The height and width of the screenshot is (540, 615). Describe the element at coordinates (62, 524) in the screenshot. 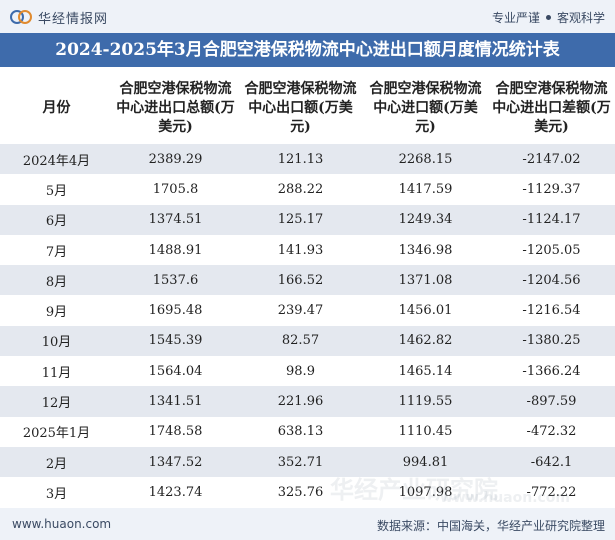

I see `footer-website-link: www.huaon.com` at that location.